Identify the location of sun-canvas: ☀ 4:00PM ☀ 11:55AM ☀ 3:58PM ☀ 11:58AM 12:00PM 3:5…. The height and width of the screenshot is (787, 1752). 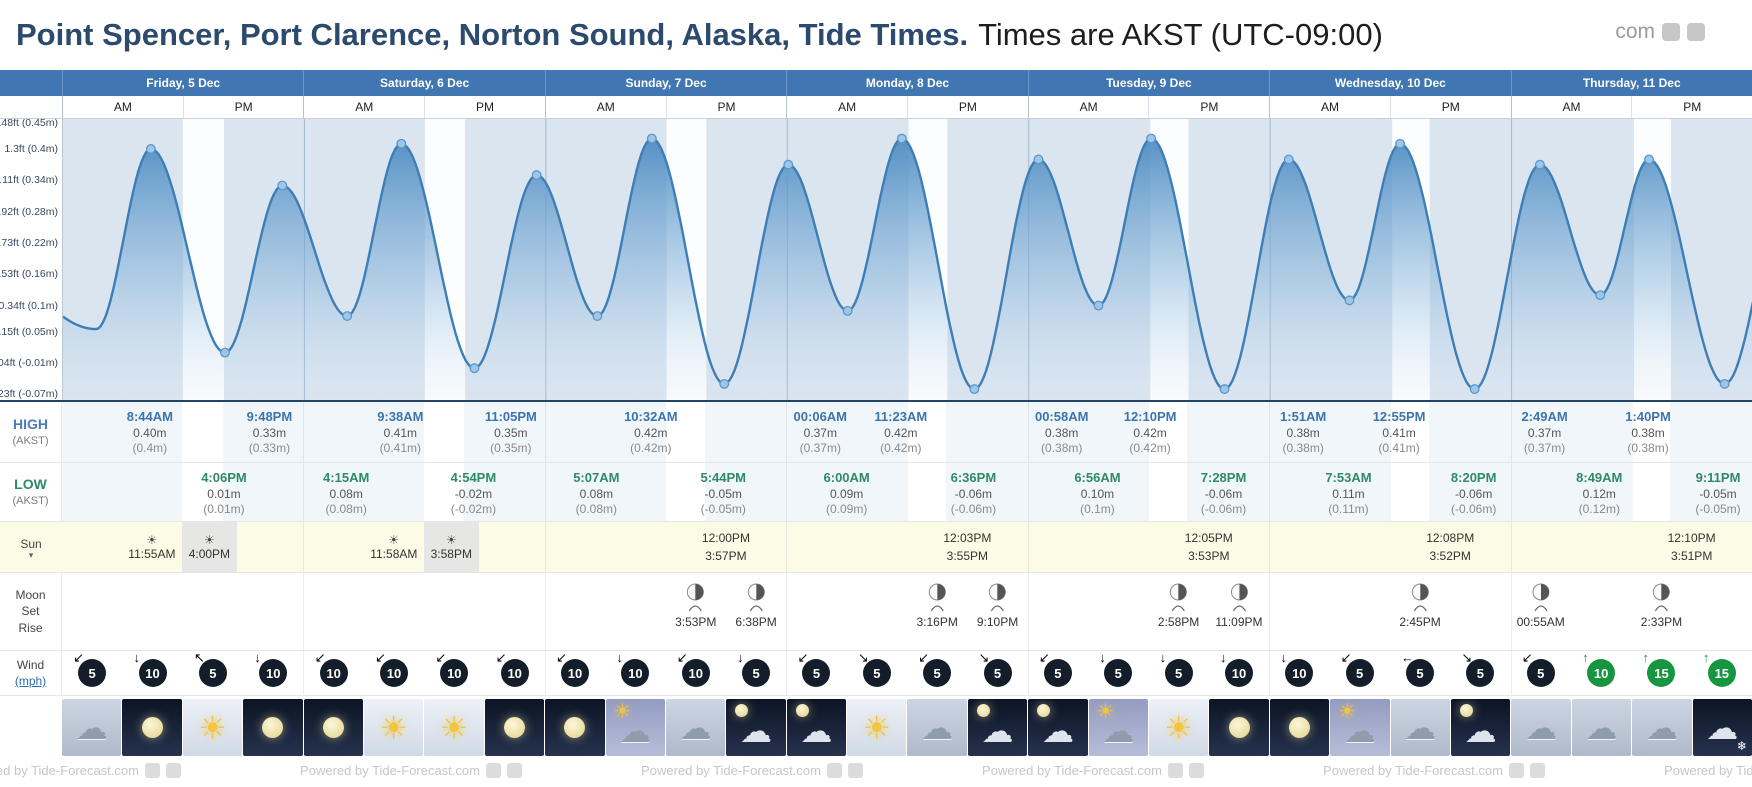
(907, 547).